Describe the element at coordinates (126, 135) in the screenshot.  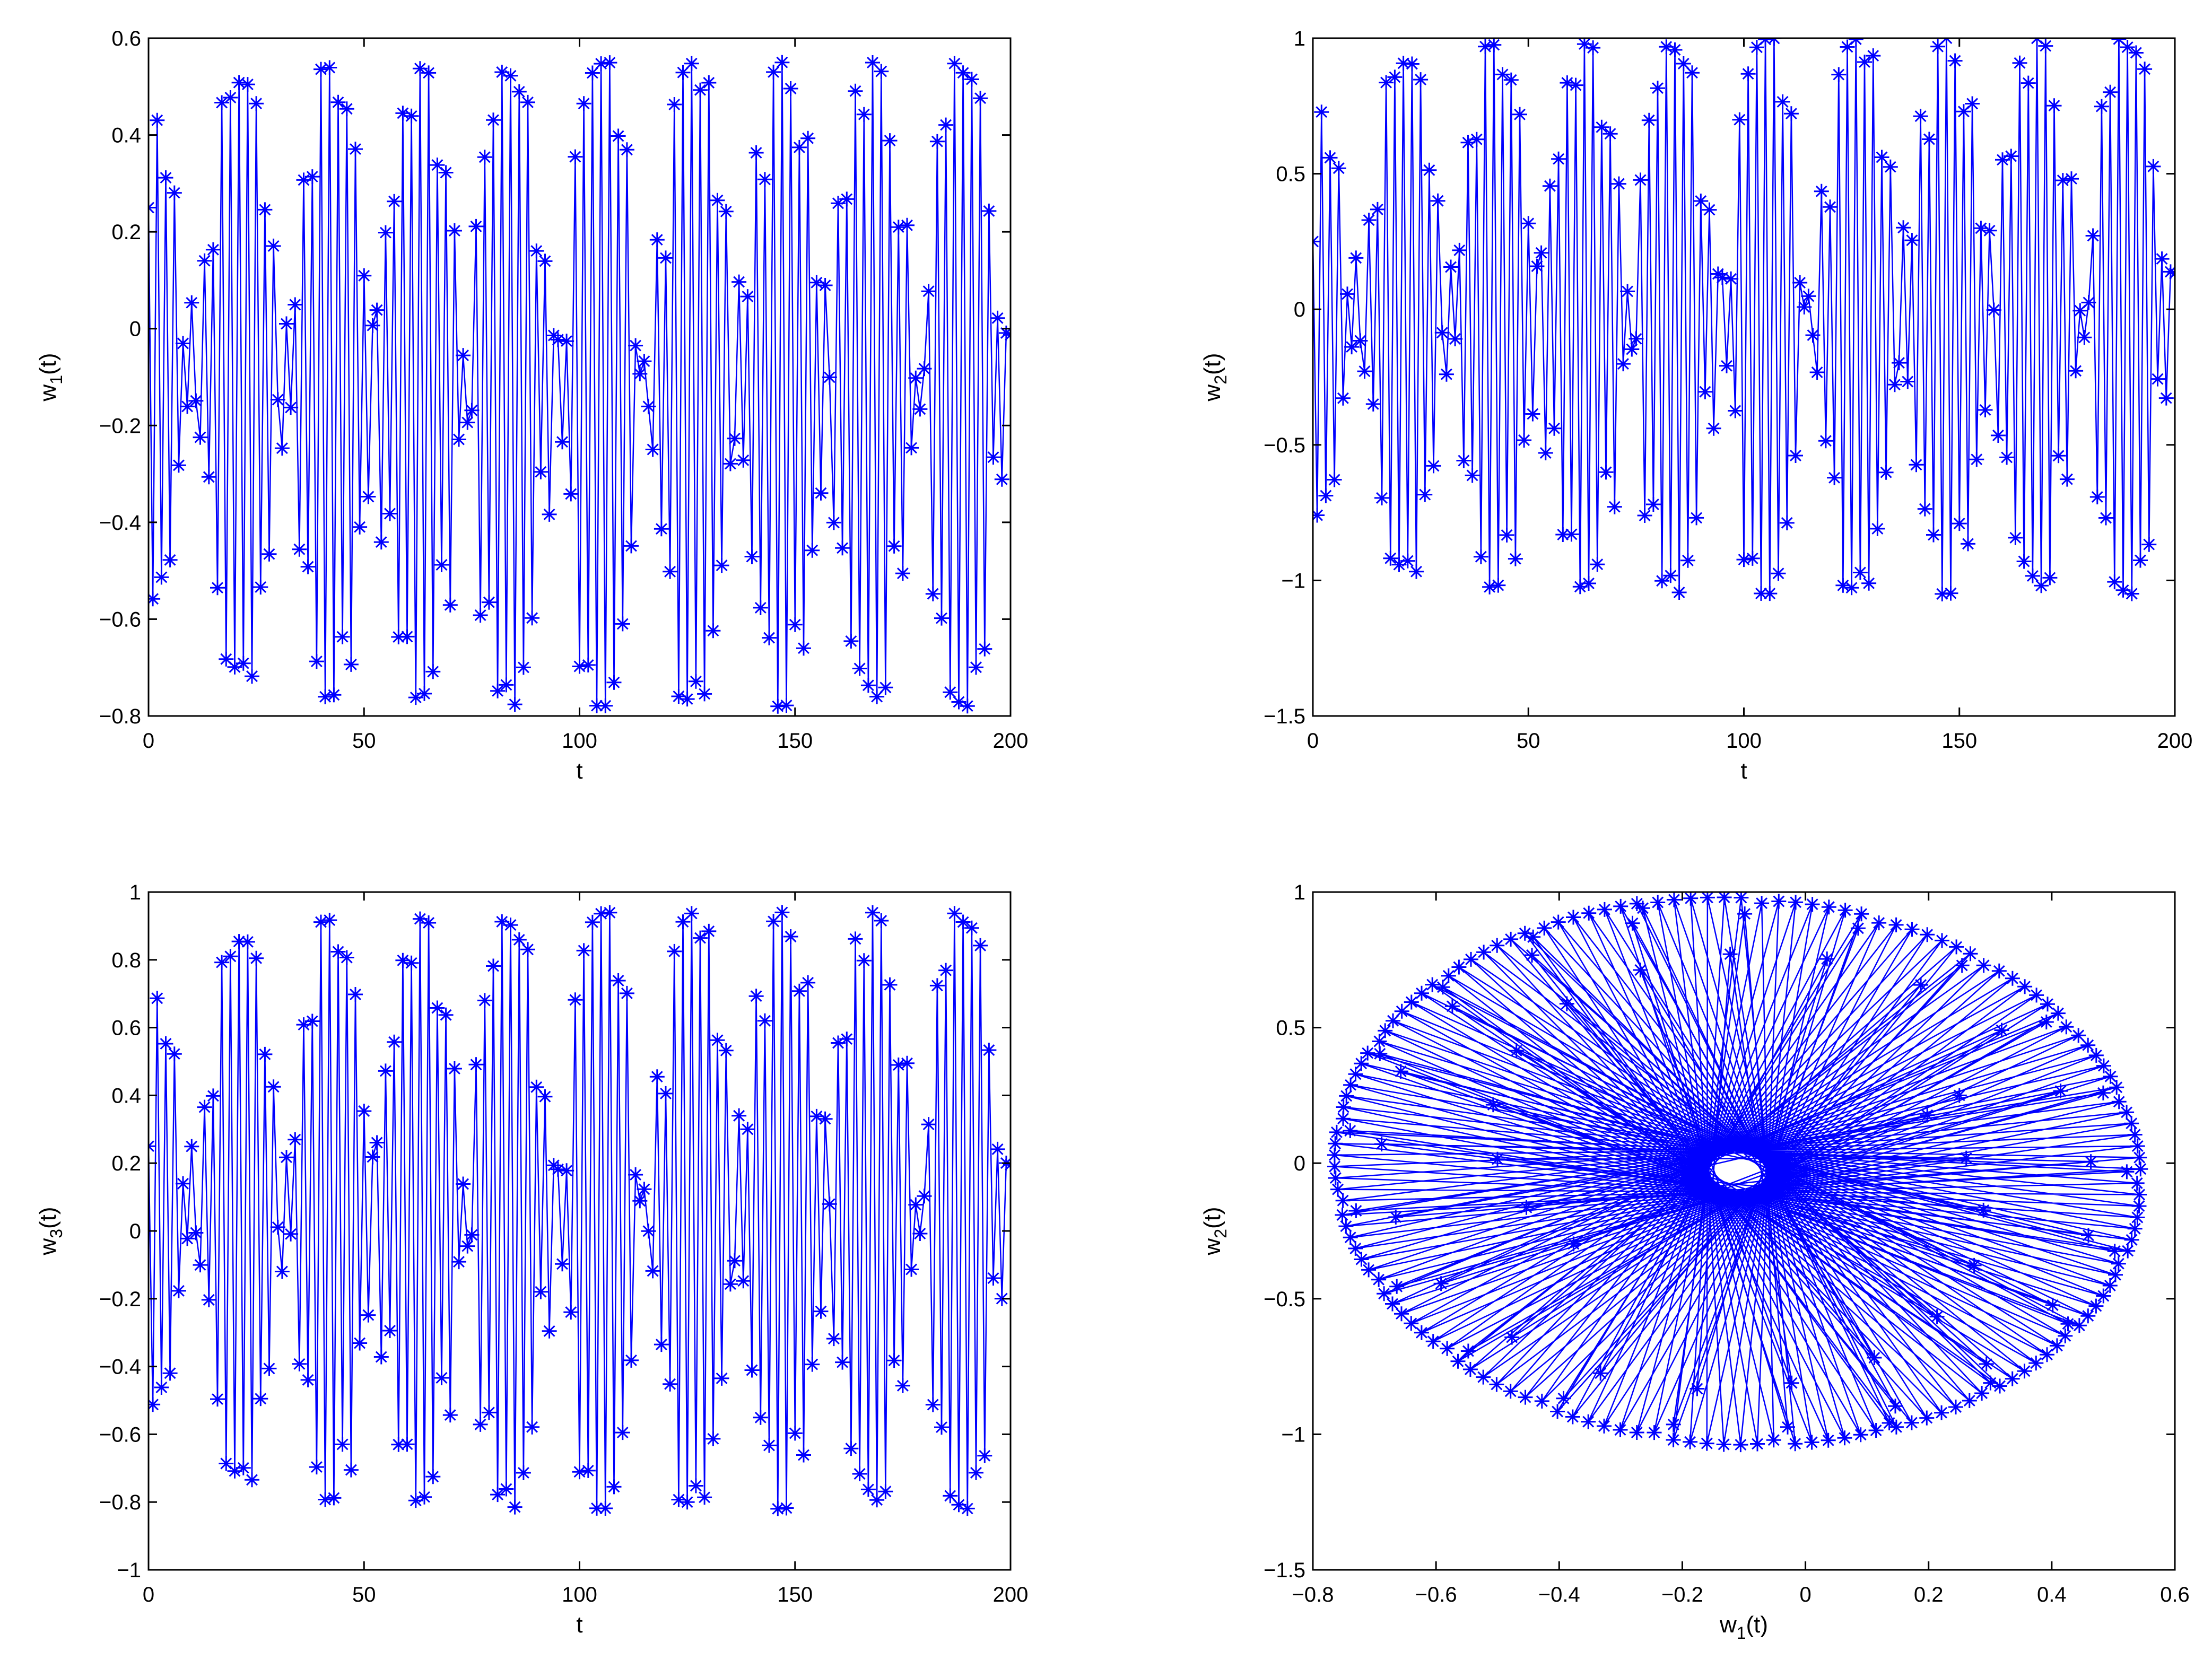
I see `y-tick-label: 0.4` at that location.